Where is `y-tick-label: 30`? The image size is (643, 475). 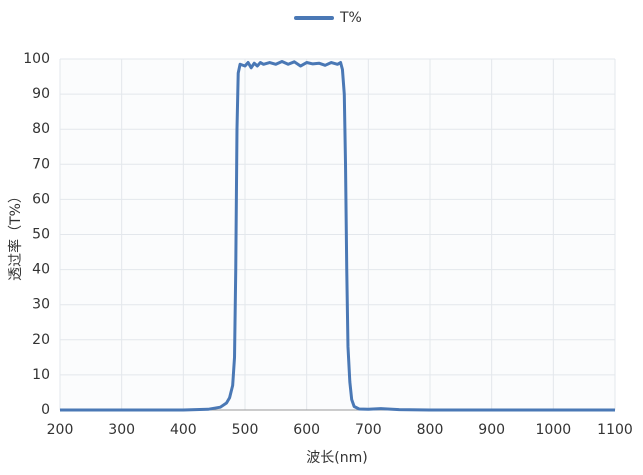 y-tick-label: 30 is located at coordinates (41, 305).